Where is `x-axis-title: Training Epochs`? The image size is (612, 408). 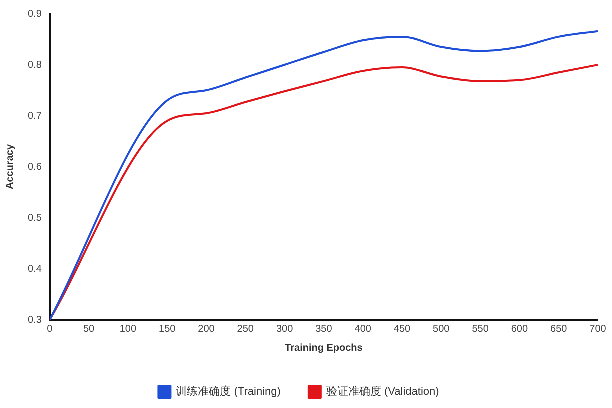 x-axis-title: Training Epochs is located at coordinates (324, 348).